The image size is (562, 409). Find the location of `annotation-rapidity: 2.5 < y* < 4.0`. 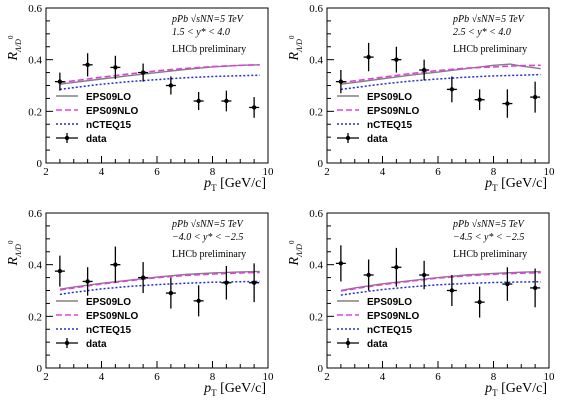

annotation-rapidity: 2.5 < y* < 4.0 is located at coordinates (482, 32).